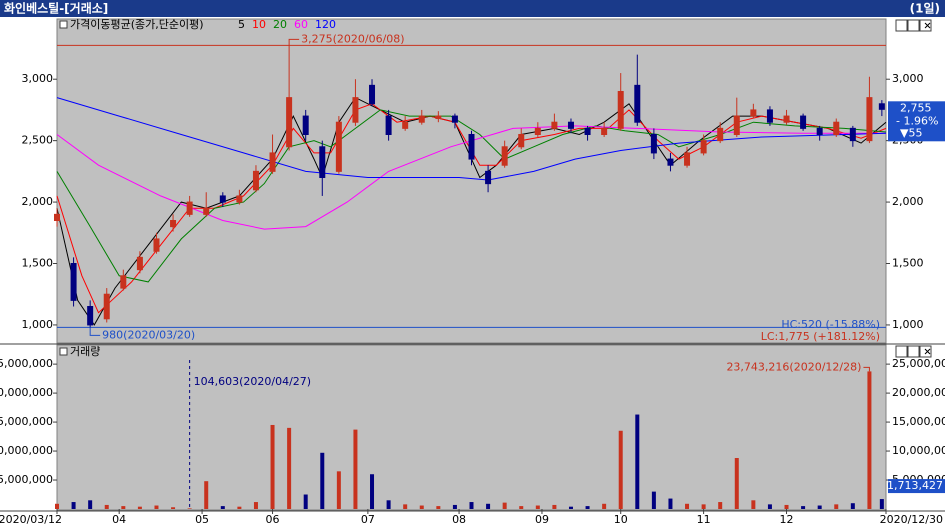  What do you see at coordinates (916, 107) in the screenshot?
I see `current-price: 2,755` at bounding box center [916, 107].